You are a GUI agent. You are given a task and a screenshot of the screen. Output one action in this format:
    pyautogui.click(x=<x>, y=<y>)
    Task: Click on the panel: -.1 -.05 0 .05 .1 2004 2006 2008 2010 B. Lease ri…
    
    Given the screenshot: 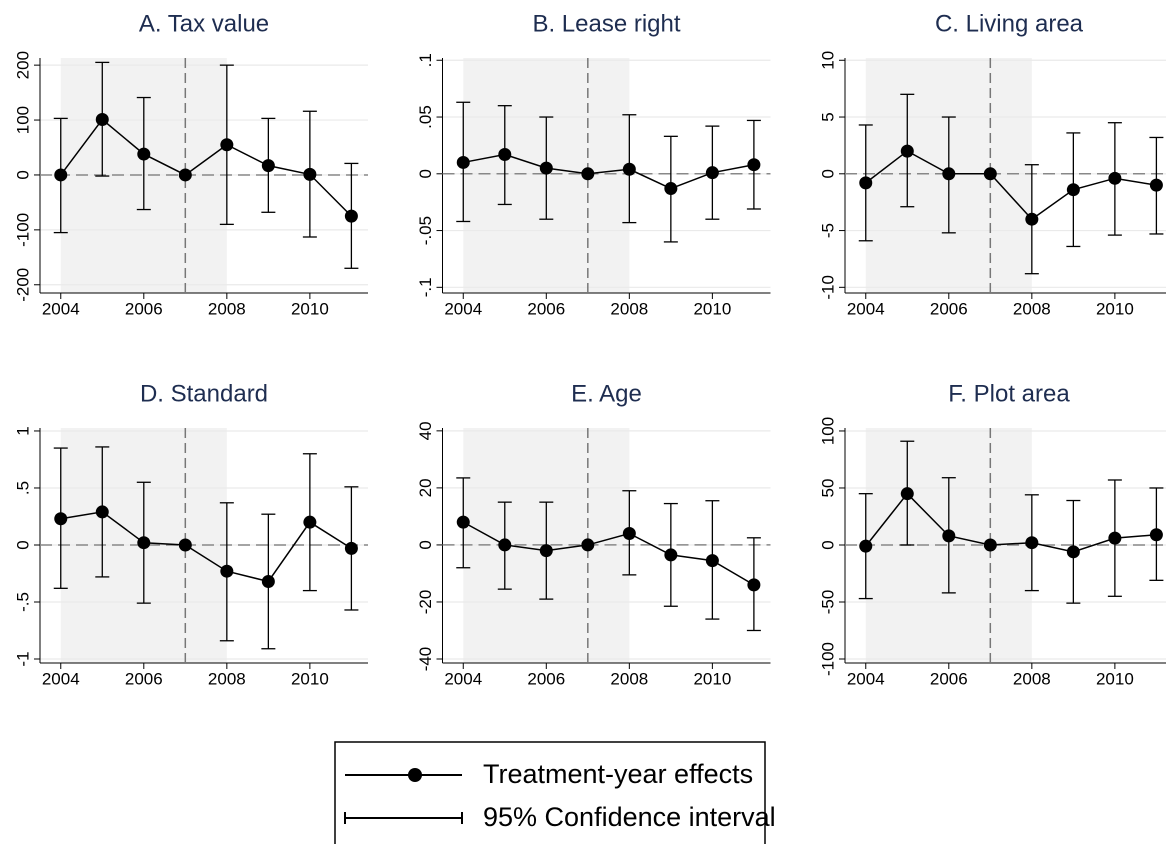 What is the action you would take?
    pyautogui.click(x=593, y=164)
    